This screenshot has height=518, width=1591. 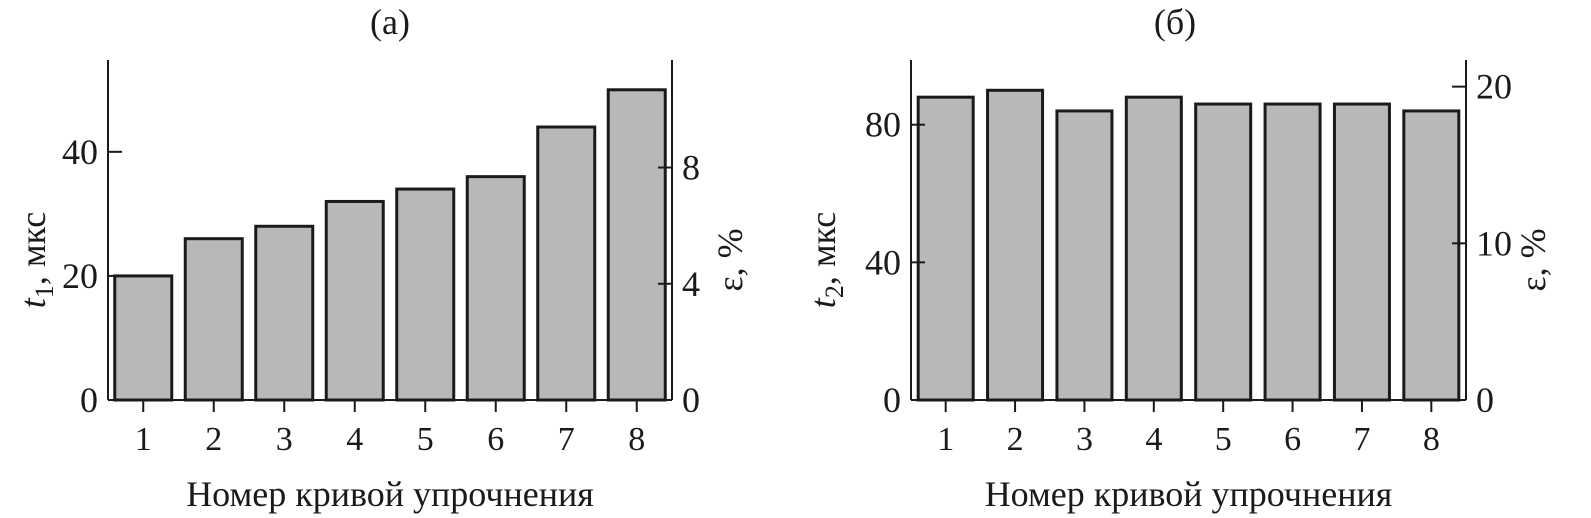 What do you see at coordinates (1175, 22) in the screenshot?
I see `chart-title: (б)` at bounding box center [1175, 22].